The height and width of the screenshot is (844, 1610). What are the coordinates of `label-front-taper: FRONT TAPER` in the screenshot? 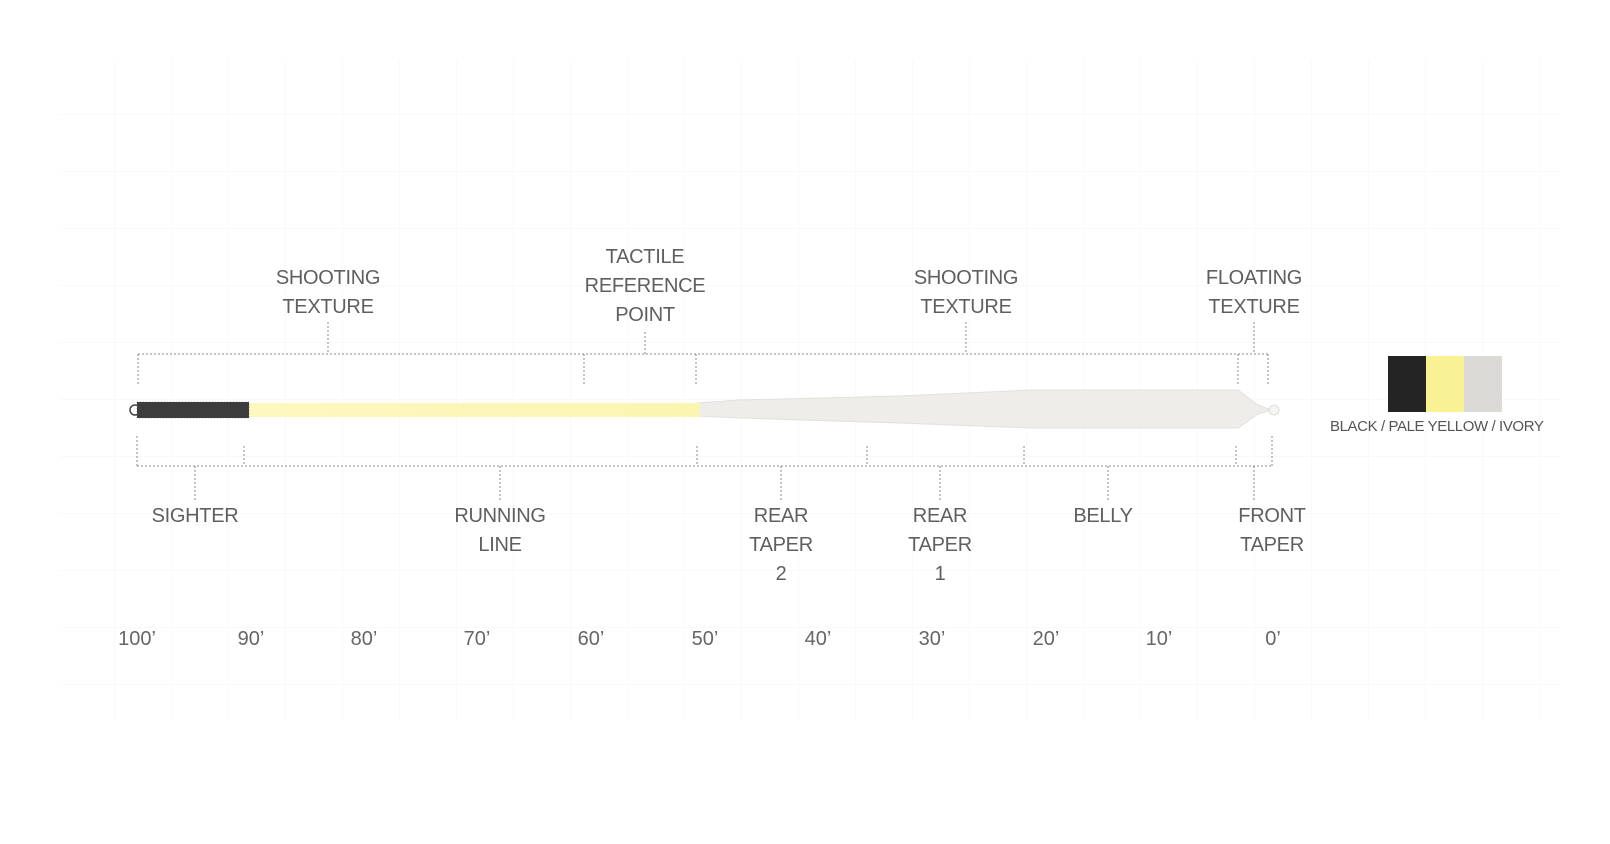 It's located at (1272, 530).